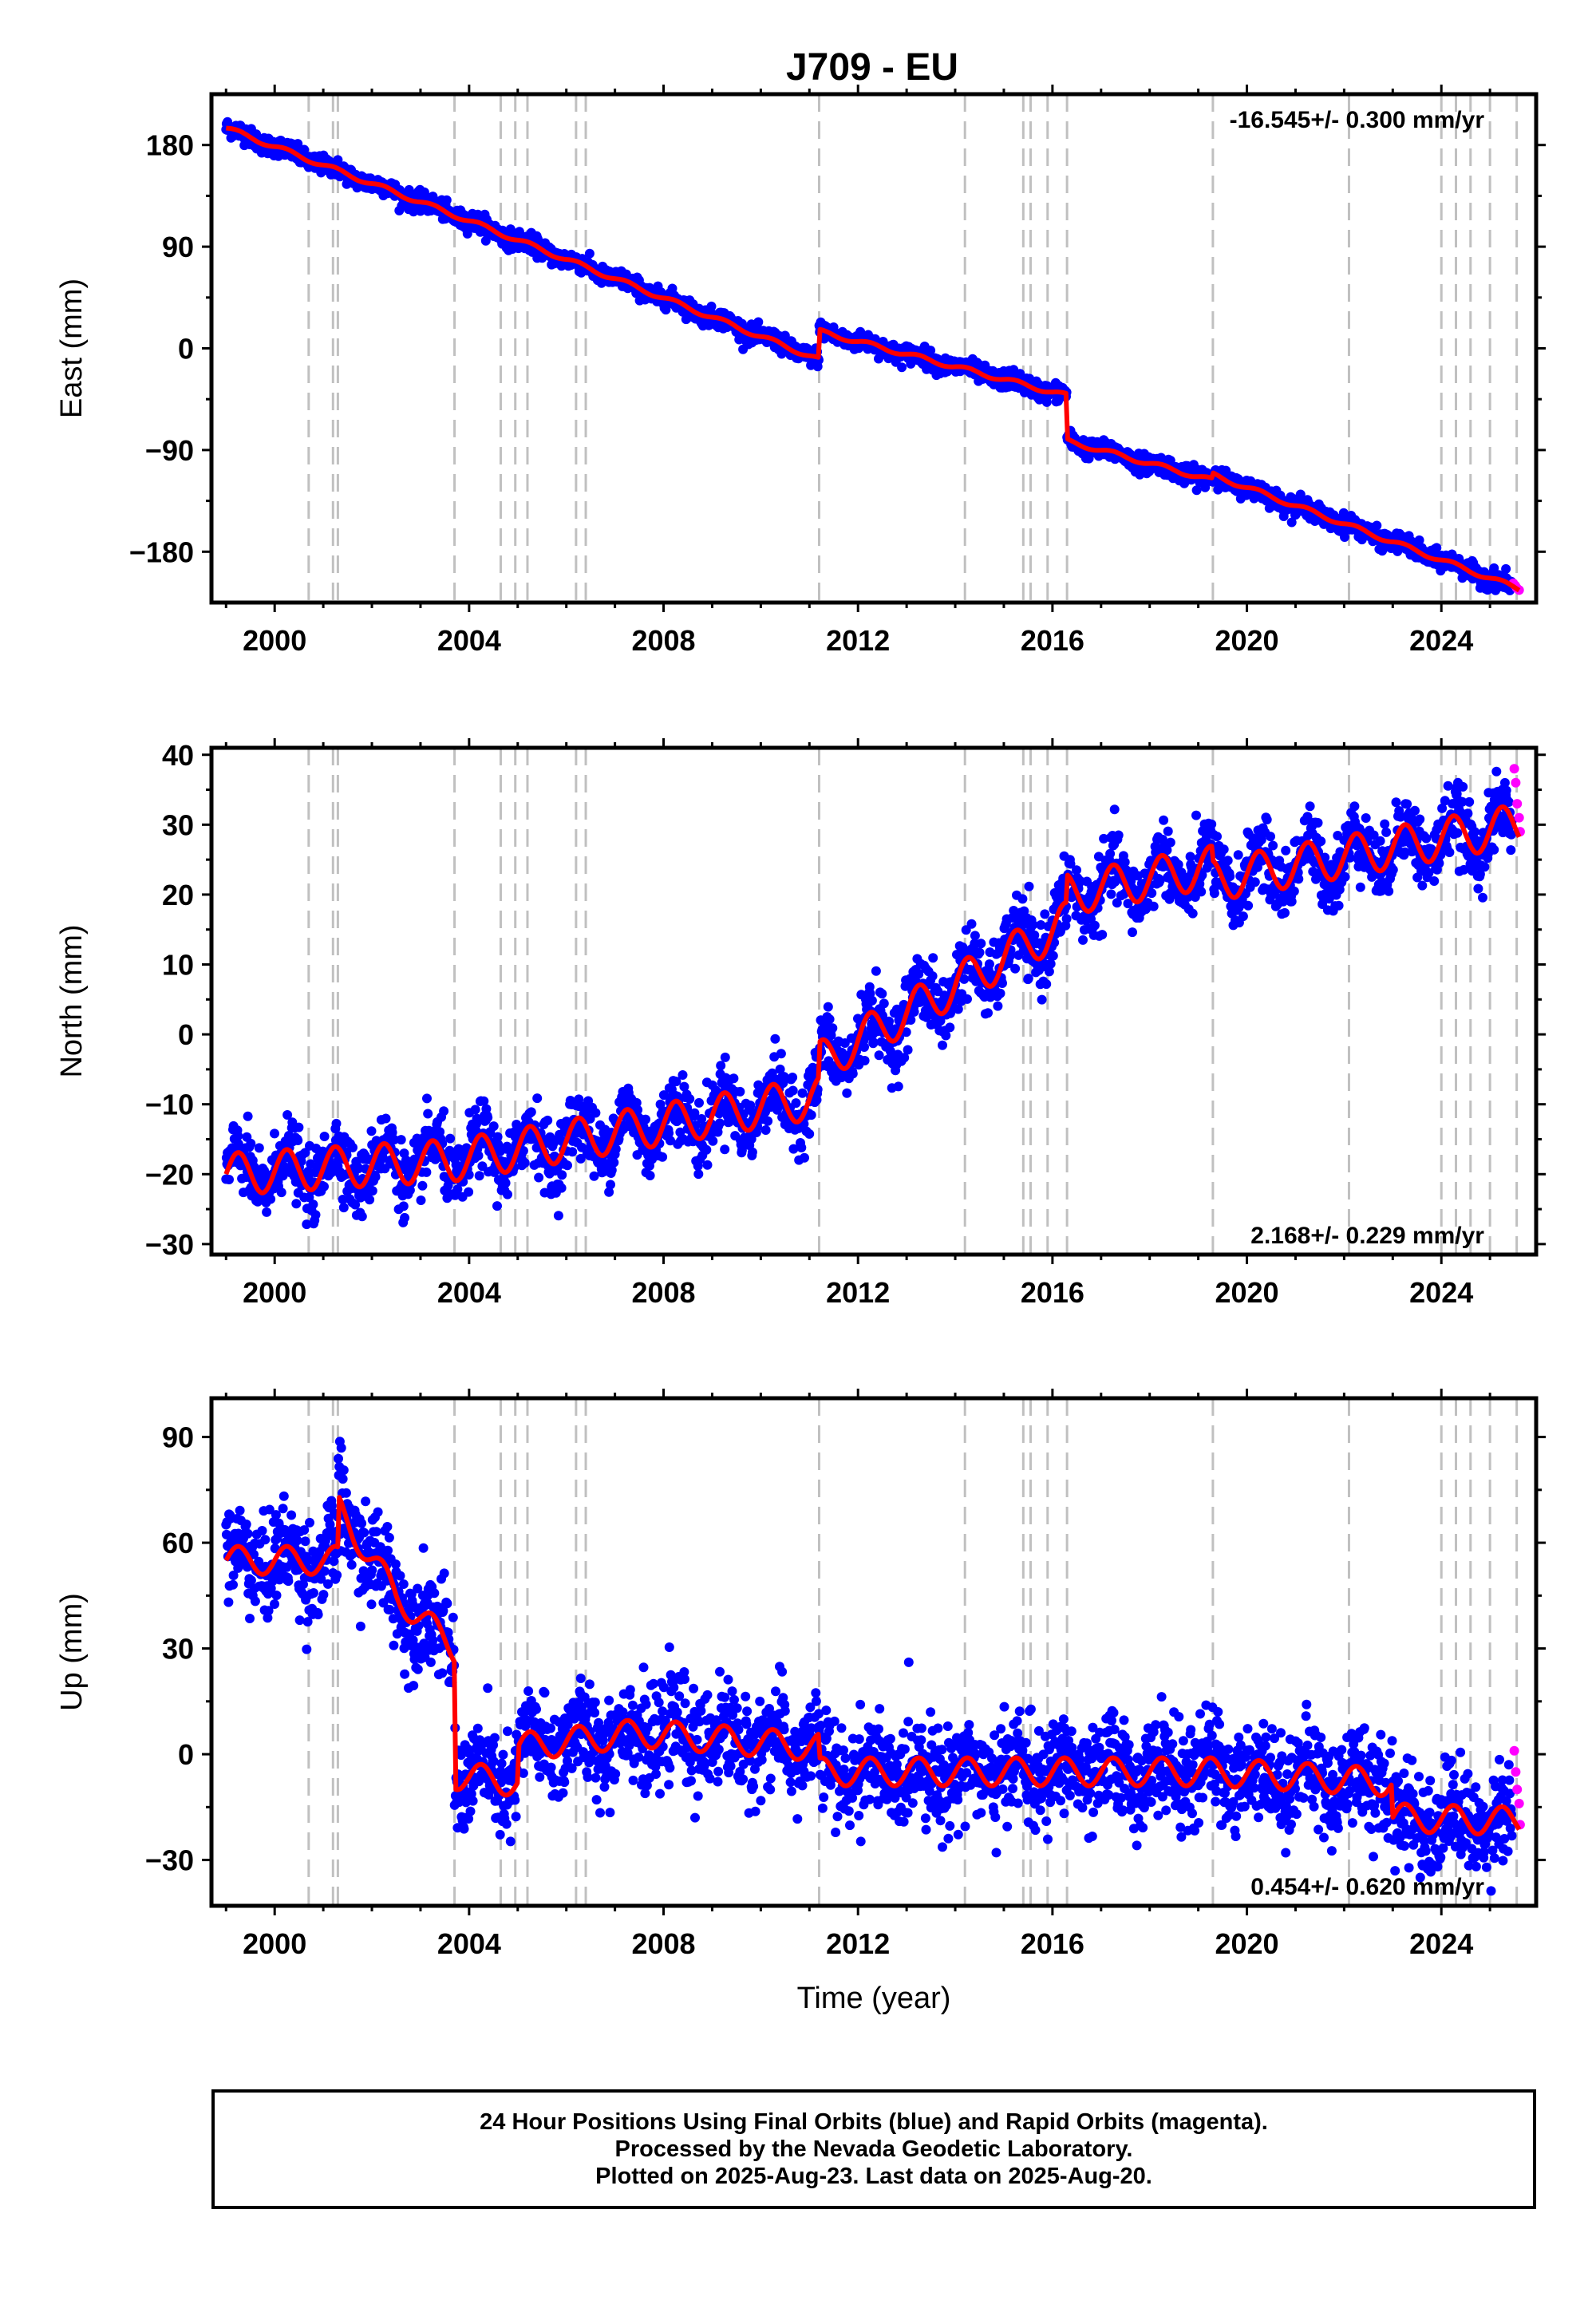  I want to click on x-tick-label: 2024, so click(1441, 640).